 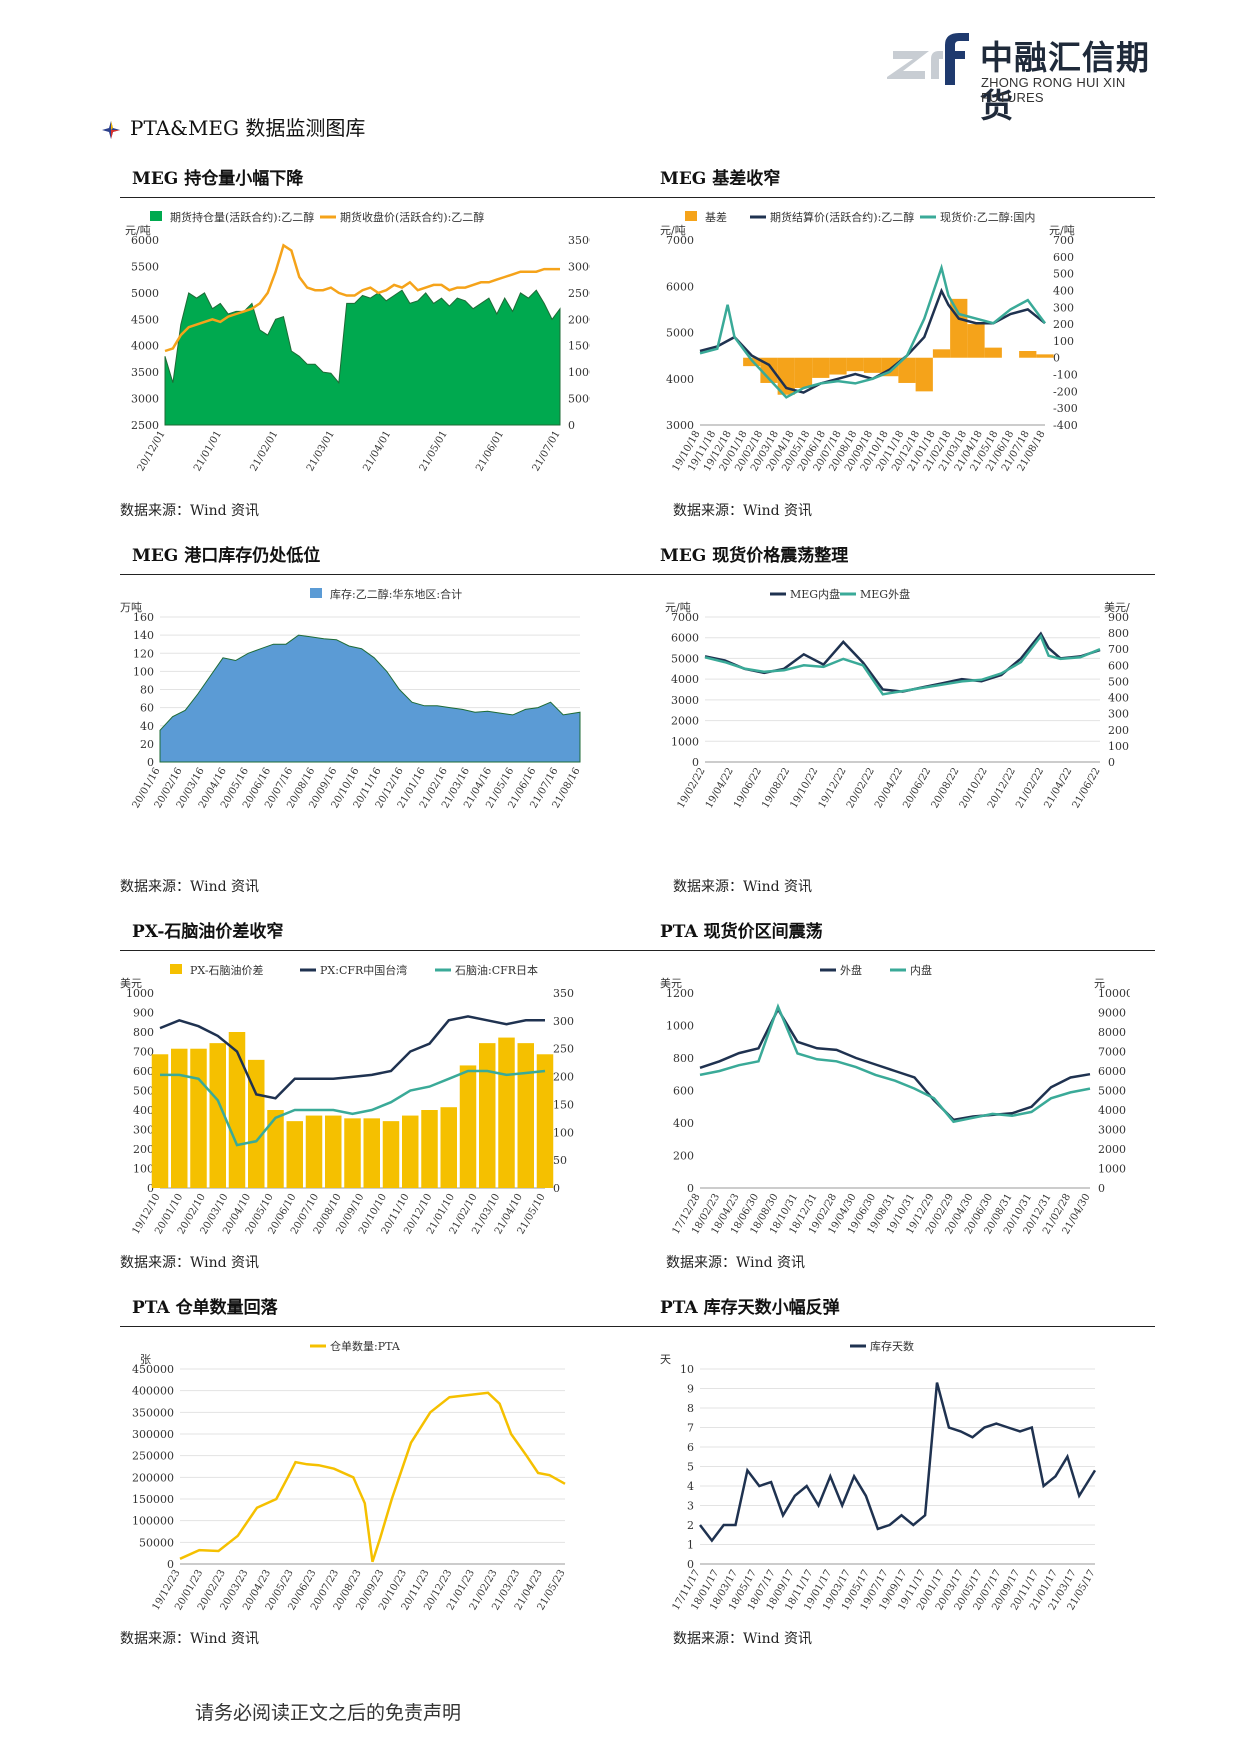 What do you see at coordinates (563, 1104) in the screenshot?
I see `y-right-tick-label: 150` at bounding box center [563, 1104].